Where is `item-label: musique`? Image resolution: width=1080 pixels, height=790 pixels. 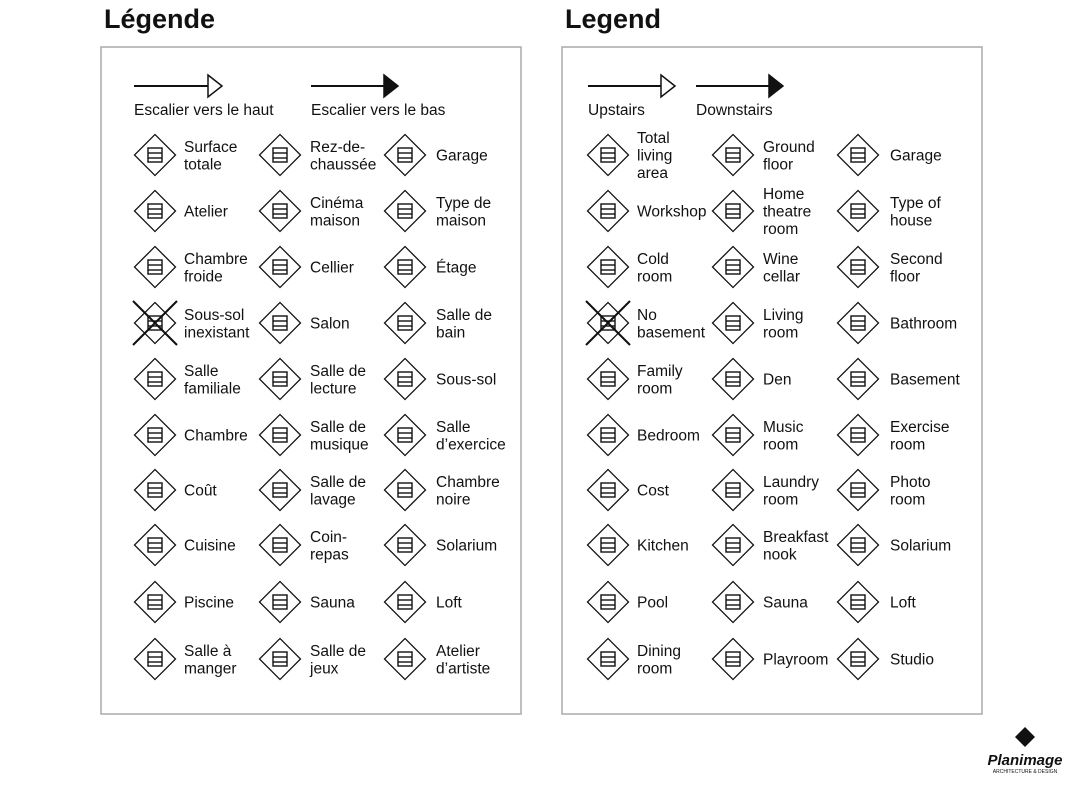
item-label: musique is located at coordinates (339, 444).